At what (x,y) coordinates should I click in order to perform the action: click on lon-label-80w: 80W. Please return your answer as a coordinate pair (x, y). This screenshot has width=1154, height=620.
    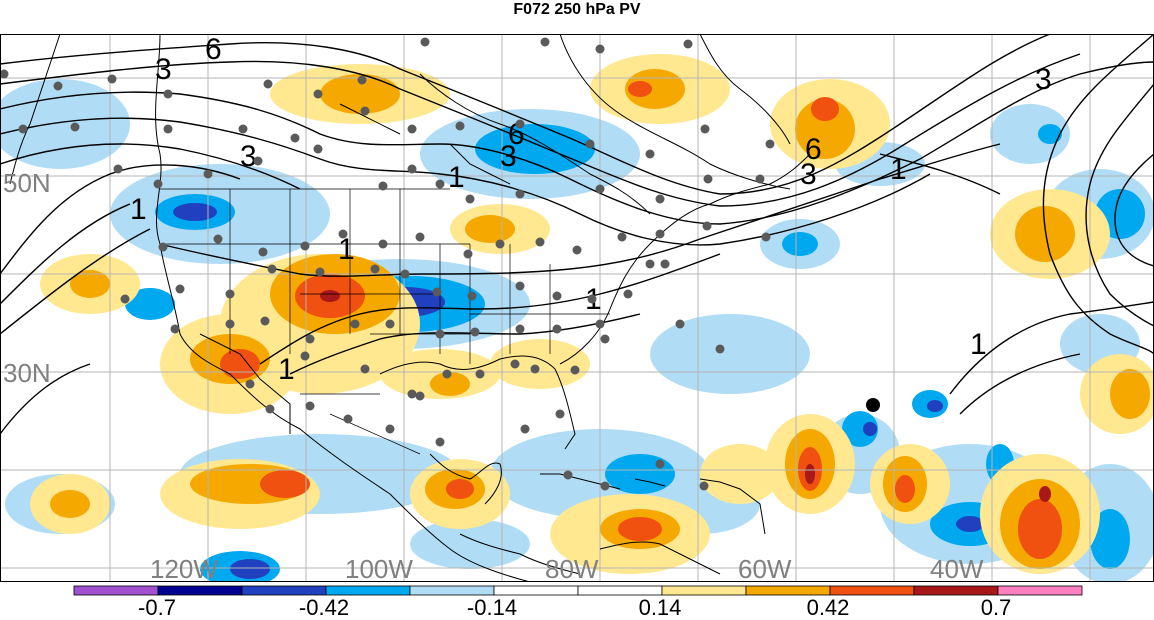
    Looking at the image, I should click on (572, 568).